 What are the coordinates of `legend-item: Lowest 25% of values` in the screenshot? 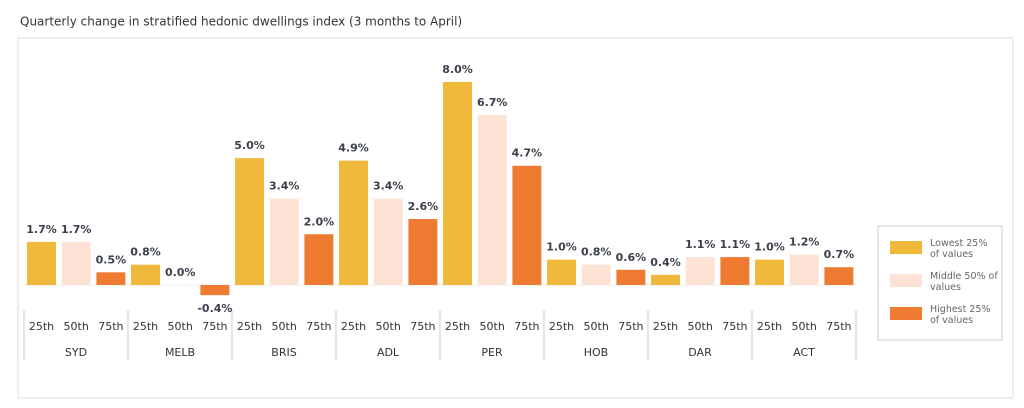 It's located at (959, 249).